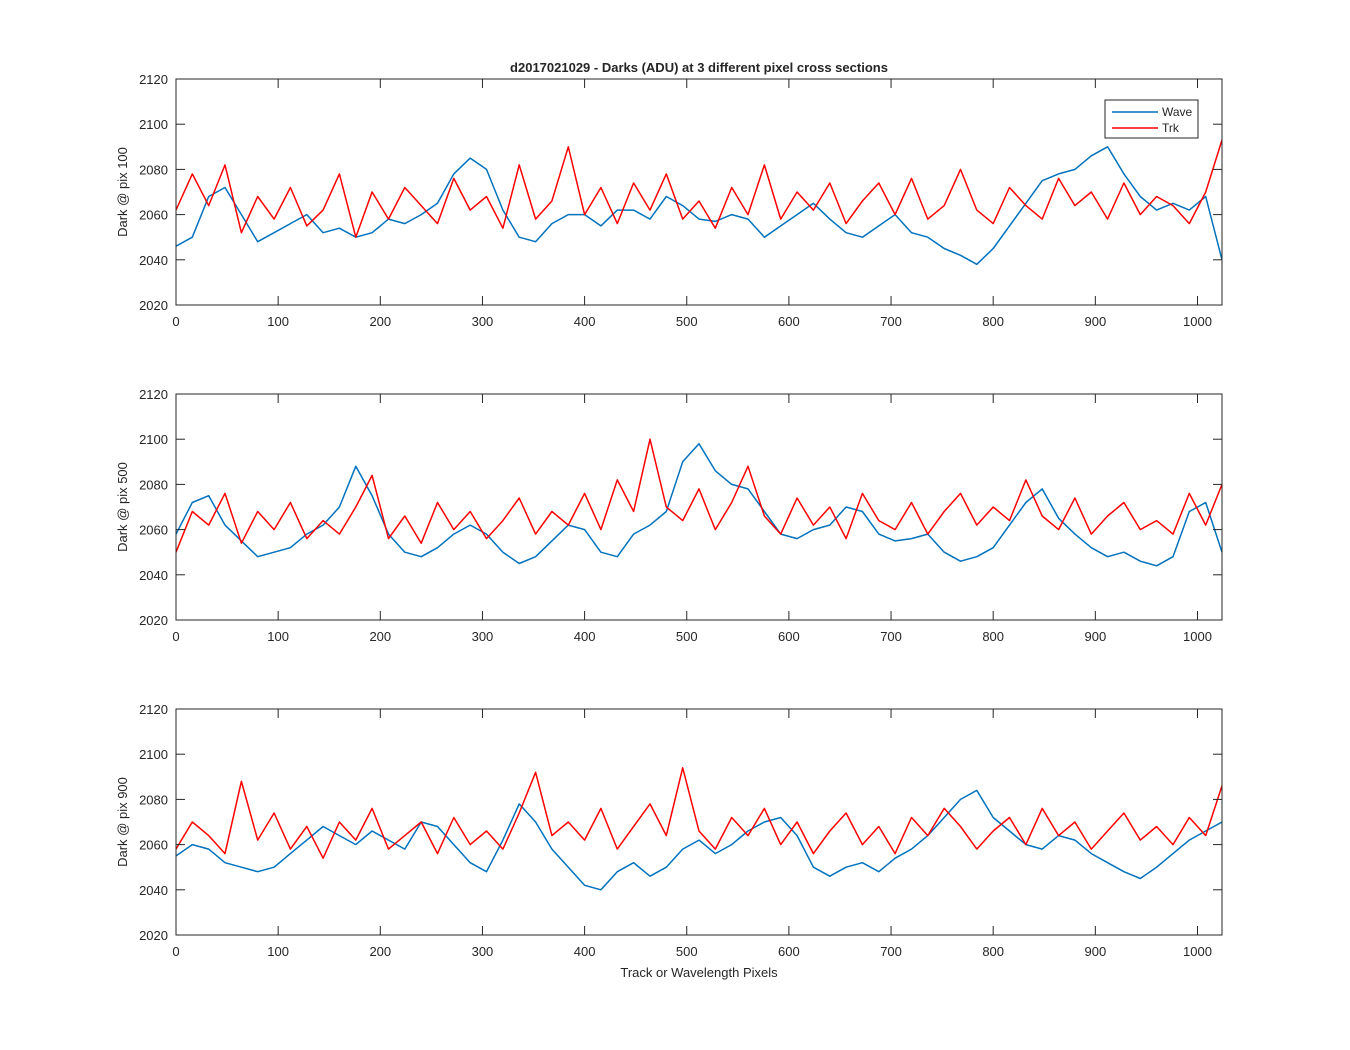 This screenshot has width=1350, height=1050. Describe the element at coordinates (699, 972) in the screenshot. I see `x-axis-label: Track or Wavelength Pixels` at that location.